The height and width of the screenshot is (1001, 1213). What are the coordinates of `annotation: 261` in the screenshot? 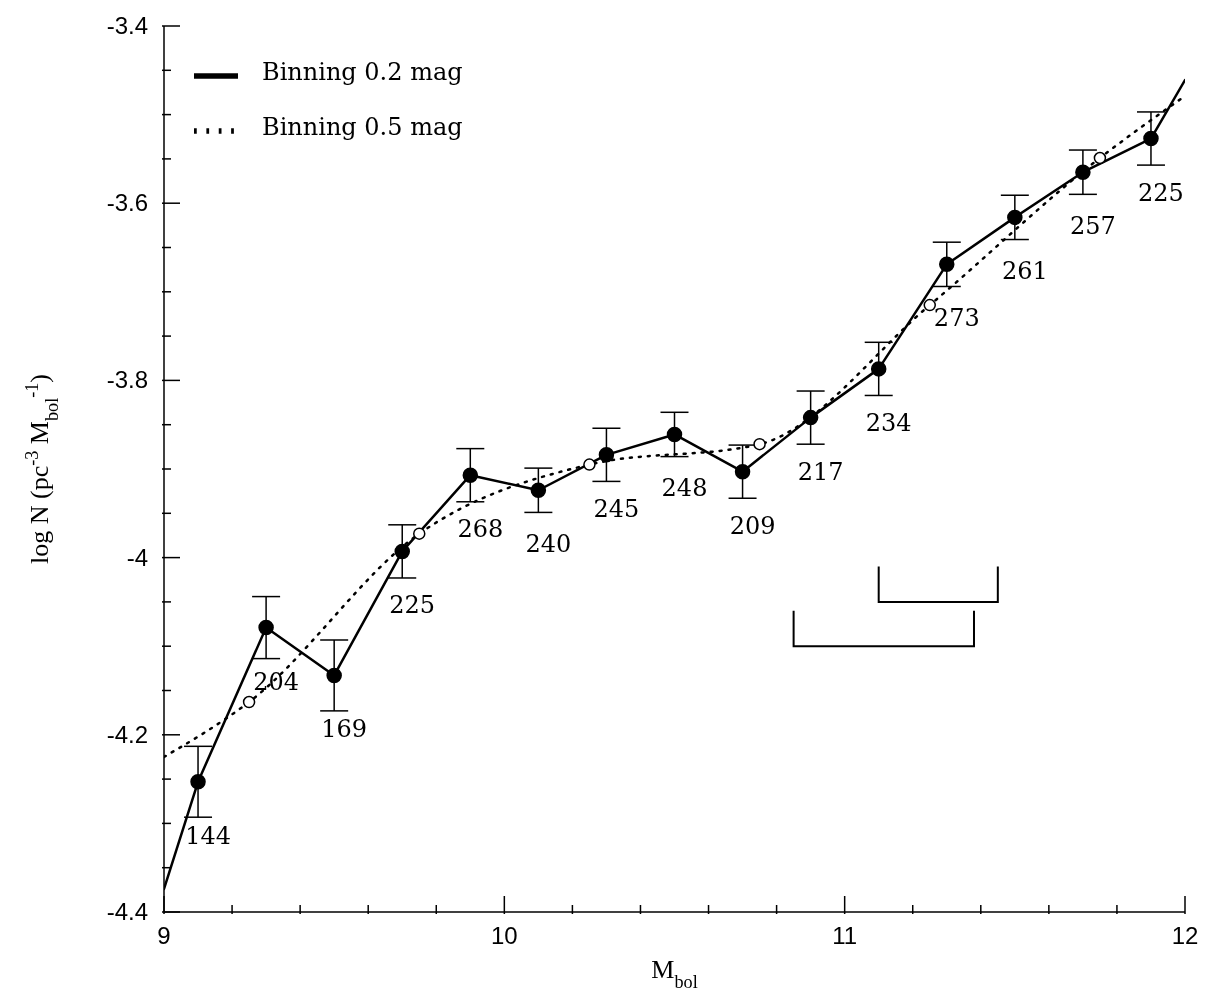 It's located at (1024, 271).